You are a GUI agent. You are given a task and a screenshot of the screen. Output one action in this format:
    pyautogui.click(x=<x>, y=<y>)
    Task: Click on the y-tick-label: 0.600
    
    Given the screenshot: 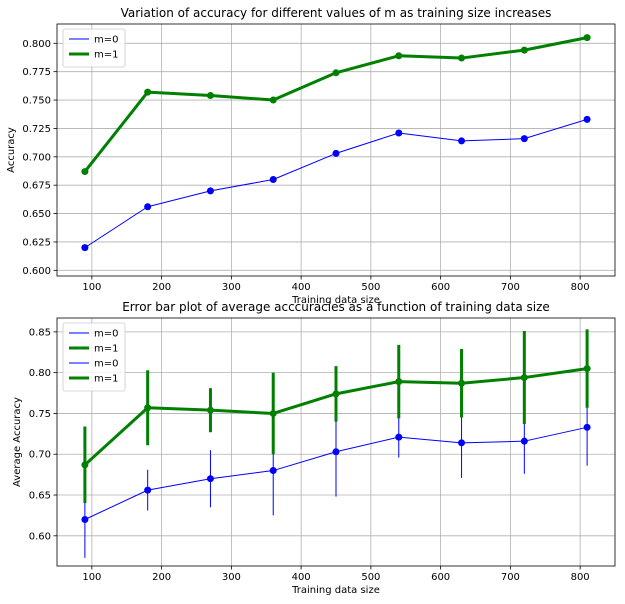 What is the action you would take?
    pyautogui.click(x=36, y=271)
    